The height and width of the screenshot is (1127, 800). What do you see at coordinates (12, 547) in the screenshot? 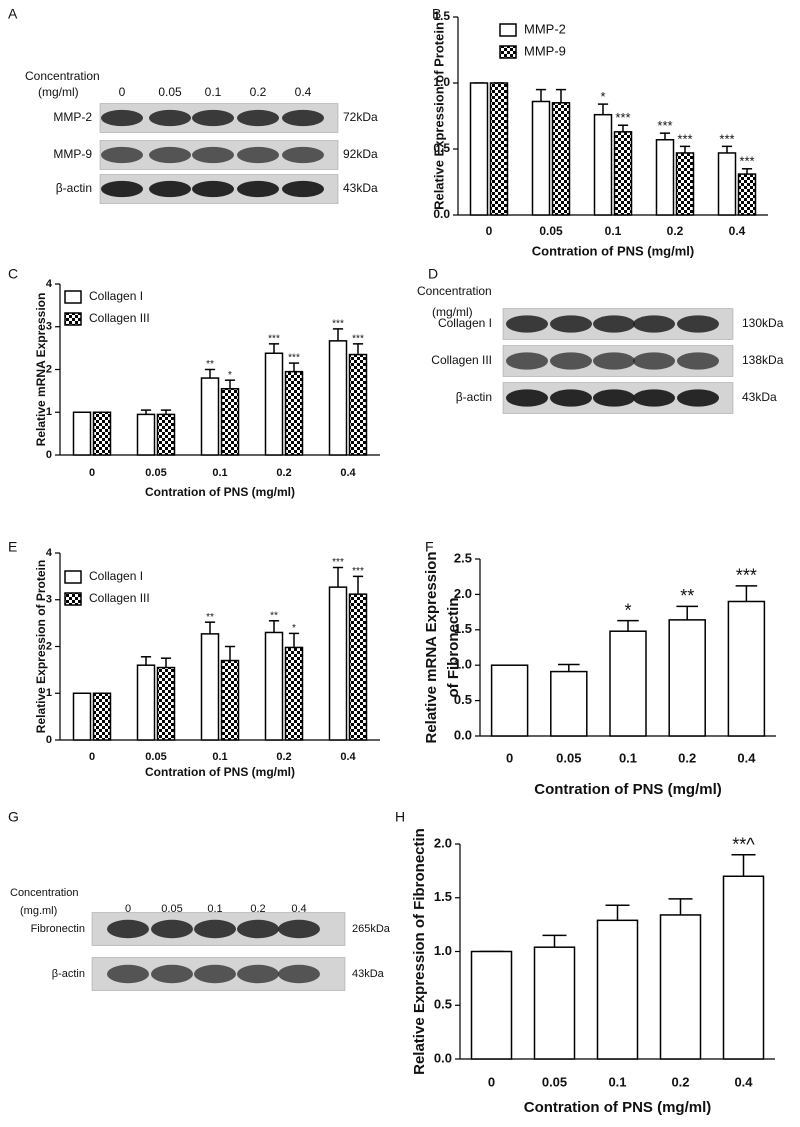
I see `panel-letter: E` at bounding box center [12, 547].